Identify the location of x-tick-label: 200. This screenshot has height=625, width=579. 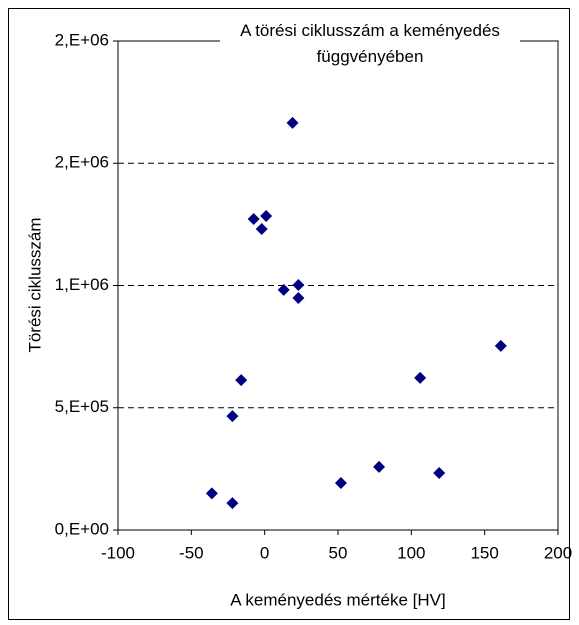
(558, 552).